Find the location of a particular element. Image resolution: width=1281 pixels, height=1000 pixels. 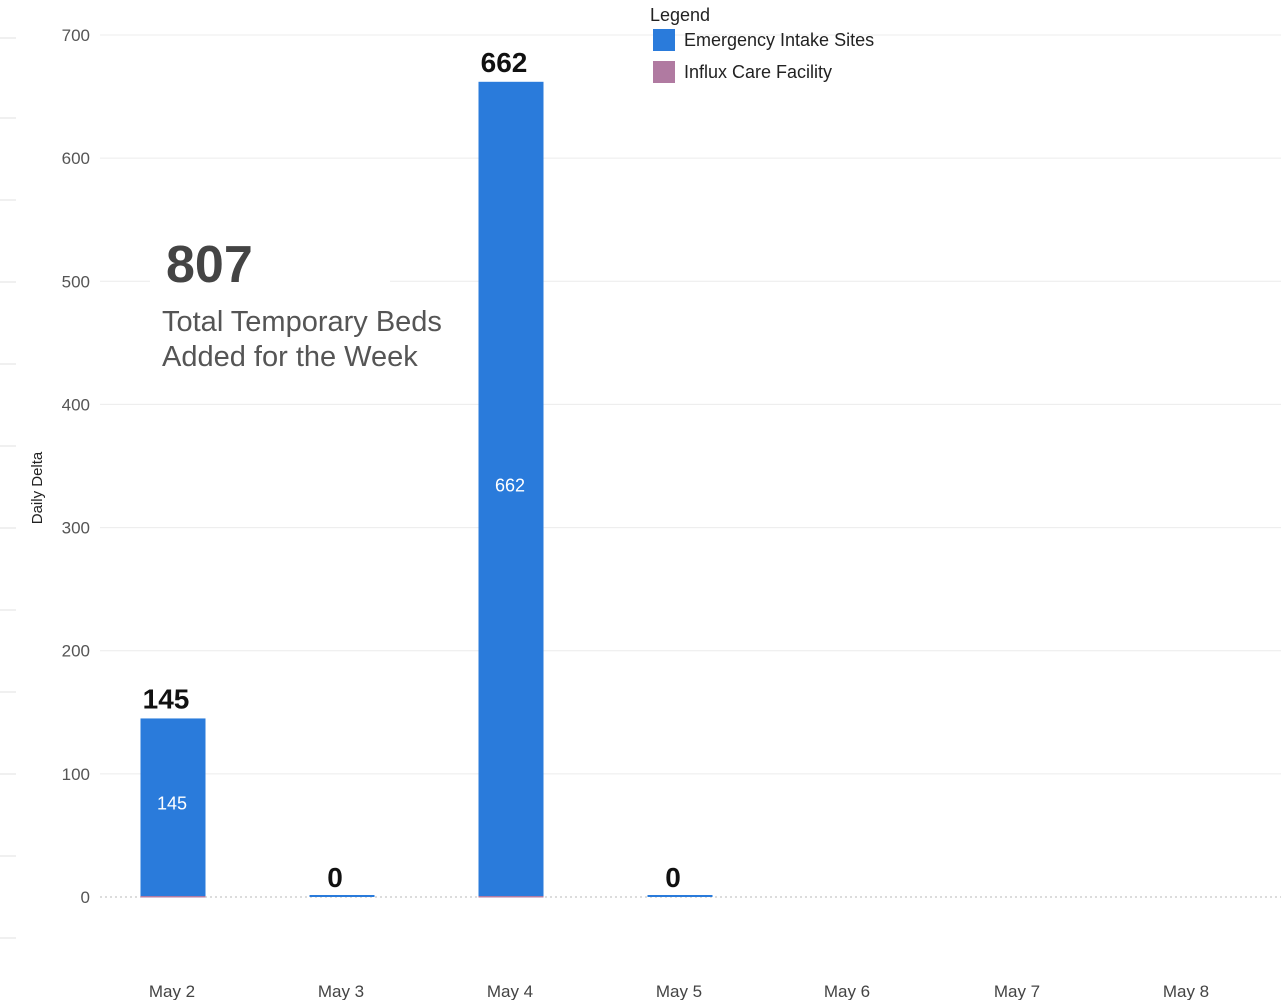

kpi-backdrop is located at coordinates (270, 263).